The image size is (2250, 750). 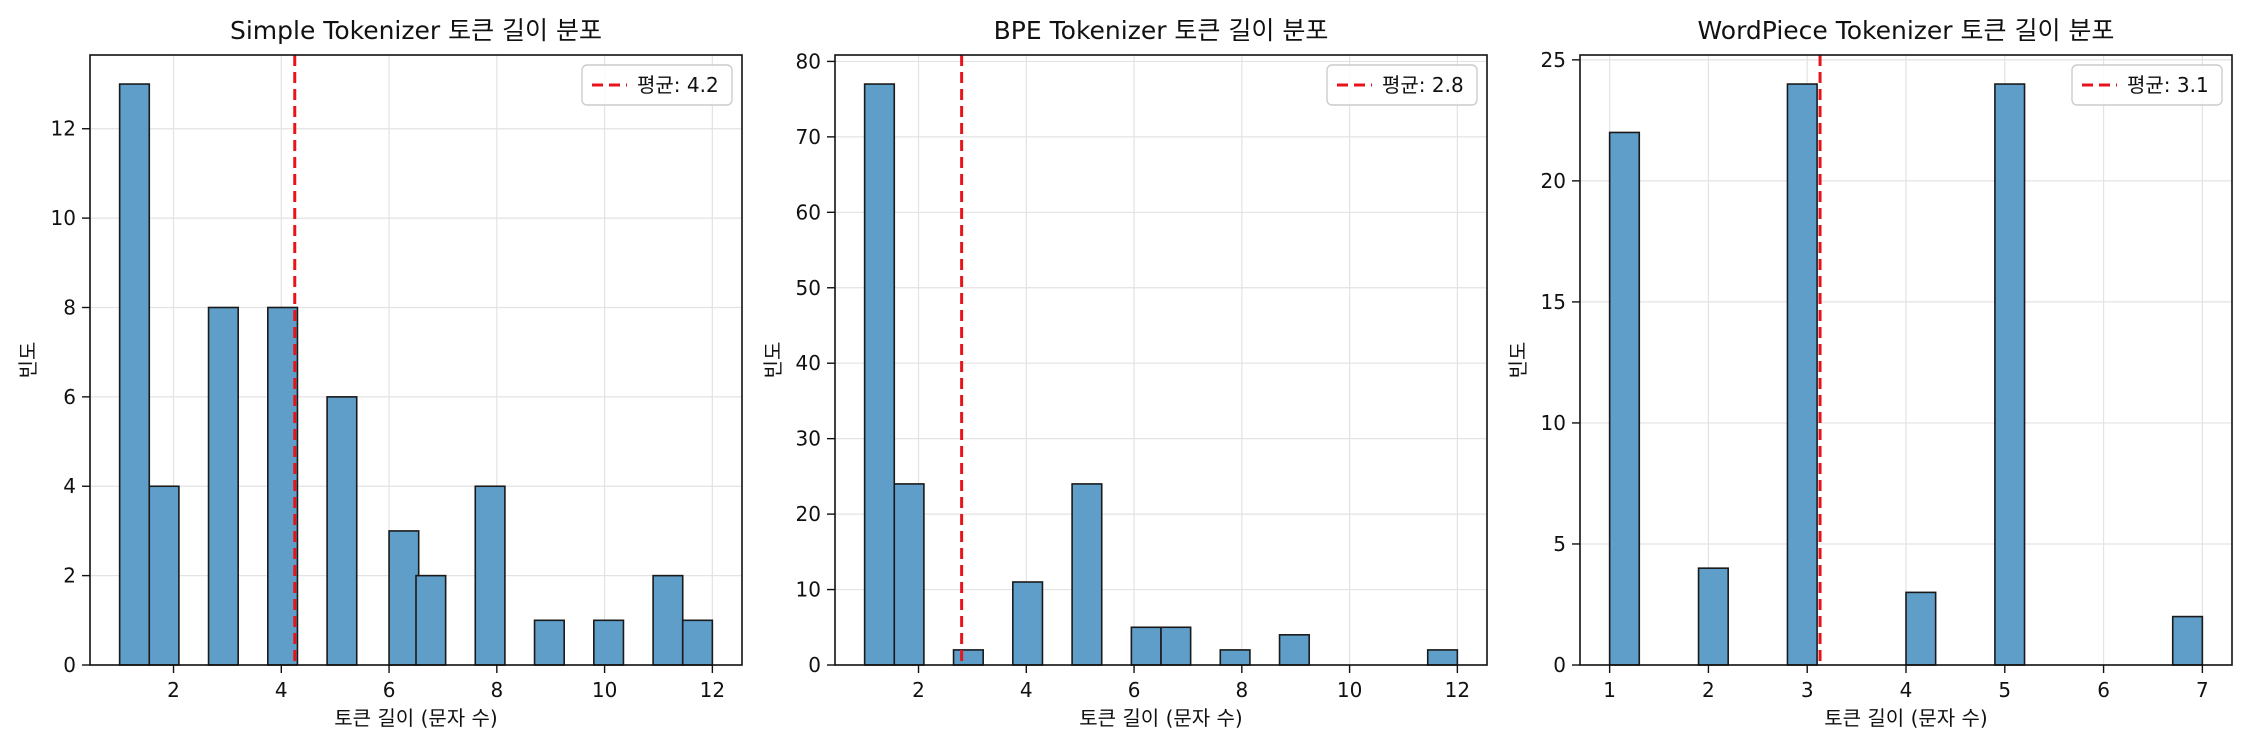 What do you see at coordinates (416, 30) in the screenshot?
I see `chart-title: Simple Tokenizer 토큰 길이 분포` at bounding box center [416, 30].